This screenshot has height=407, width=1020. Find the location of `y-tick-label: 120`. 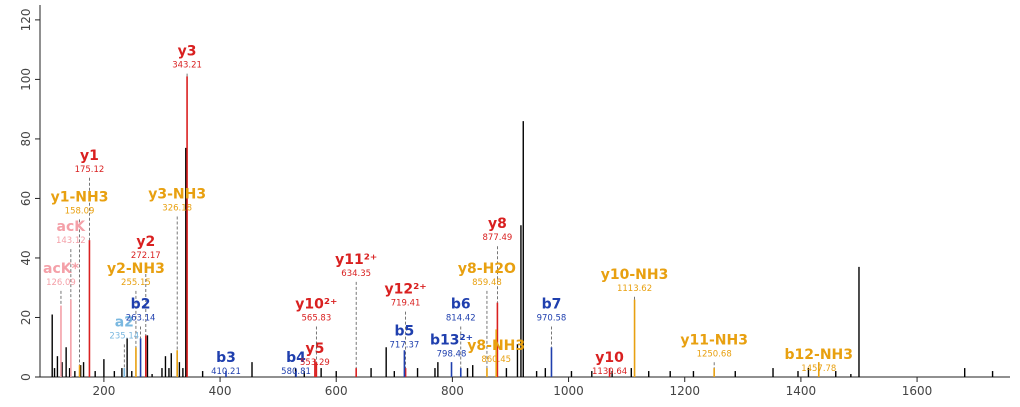

y-tick-label: 120 is located at coordinates (26, 19).